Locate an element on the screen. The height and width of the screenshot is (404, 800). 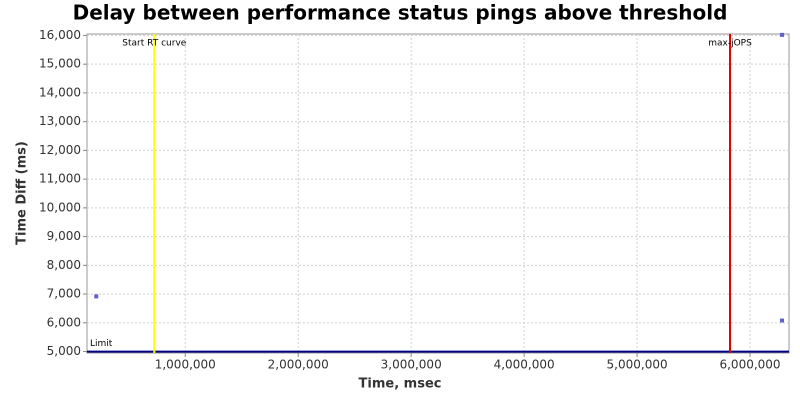
x-axis-label: Time, msec is located at coordinates (400, 384).